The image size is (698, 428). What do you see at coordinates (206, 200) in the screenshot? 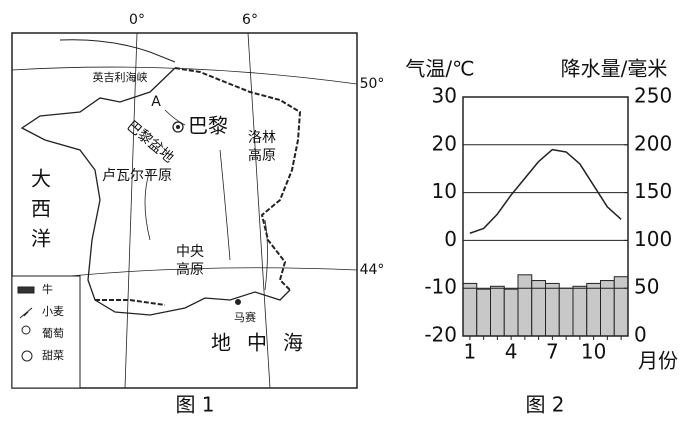
I see `river` at bounding box center [206, 200].